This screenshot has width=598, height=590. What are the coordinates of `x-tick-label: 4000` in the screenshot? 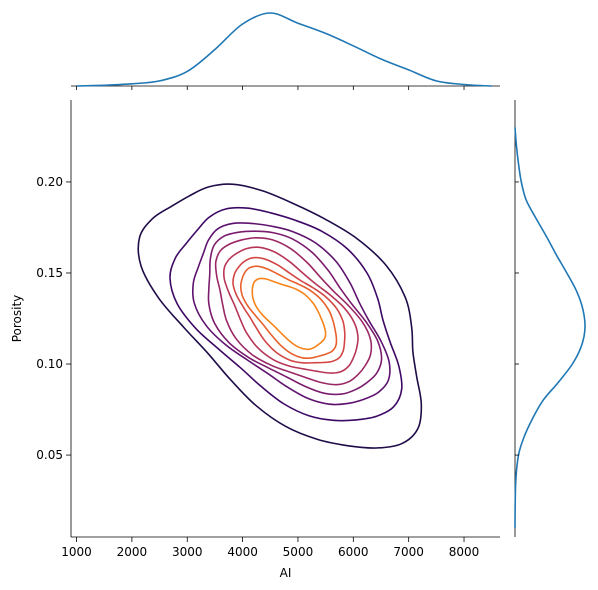 It's located at (242, 552).